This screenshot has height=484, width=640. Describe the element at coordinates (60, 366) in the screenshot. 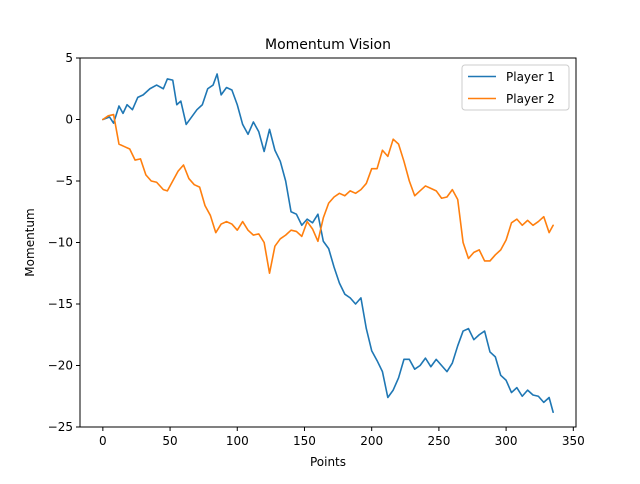

I see `y-tick-label: −20` at that location.